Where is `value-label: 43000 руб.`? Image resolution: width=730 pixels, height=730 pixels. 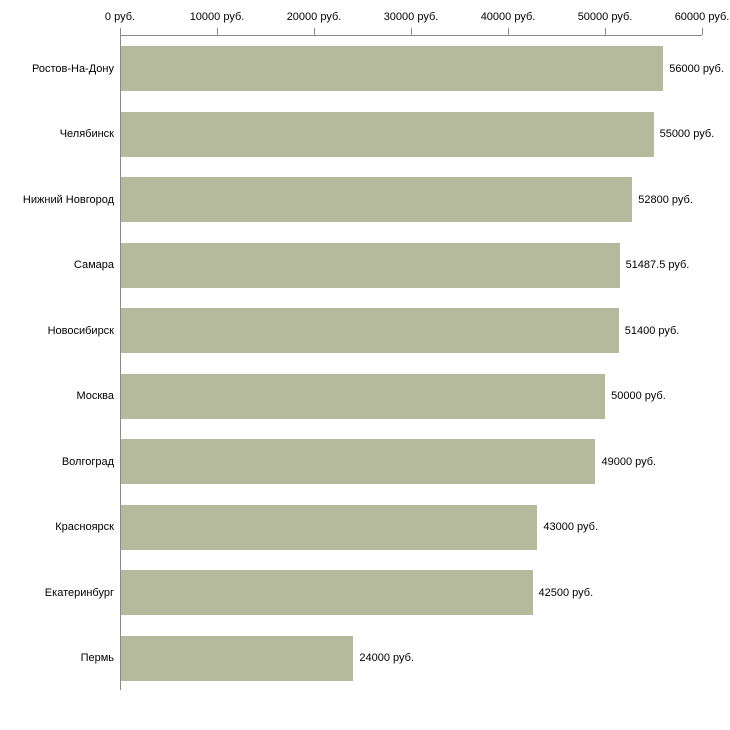
value-label: 43000 руб. is located at coordinates (570, 527).